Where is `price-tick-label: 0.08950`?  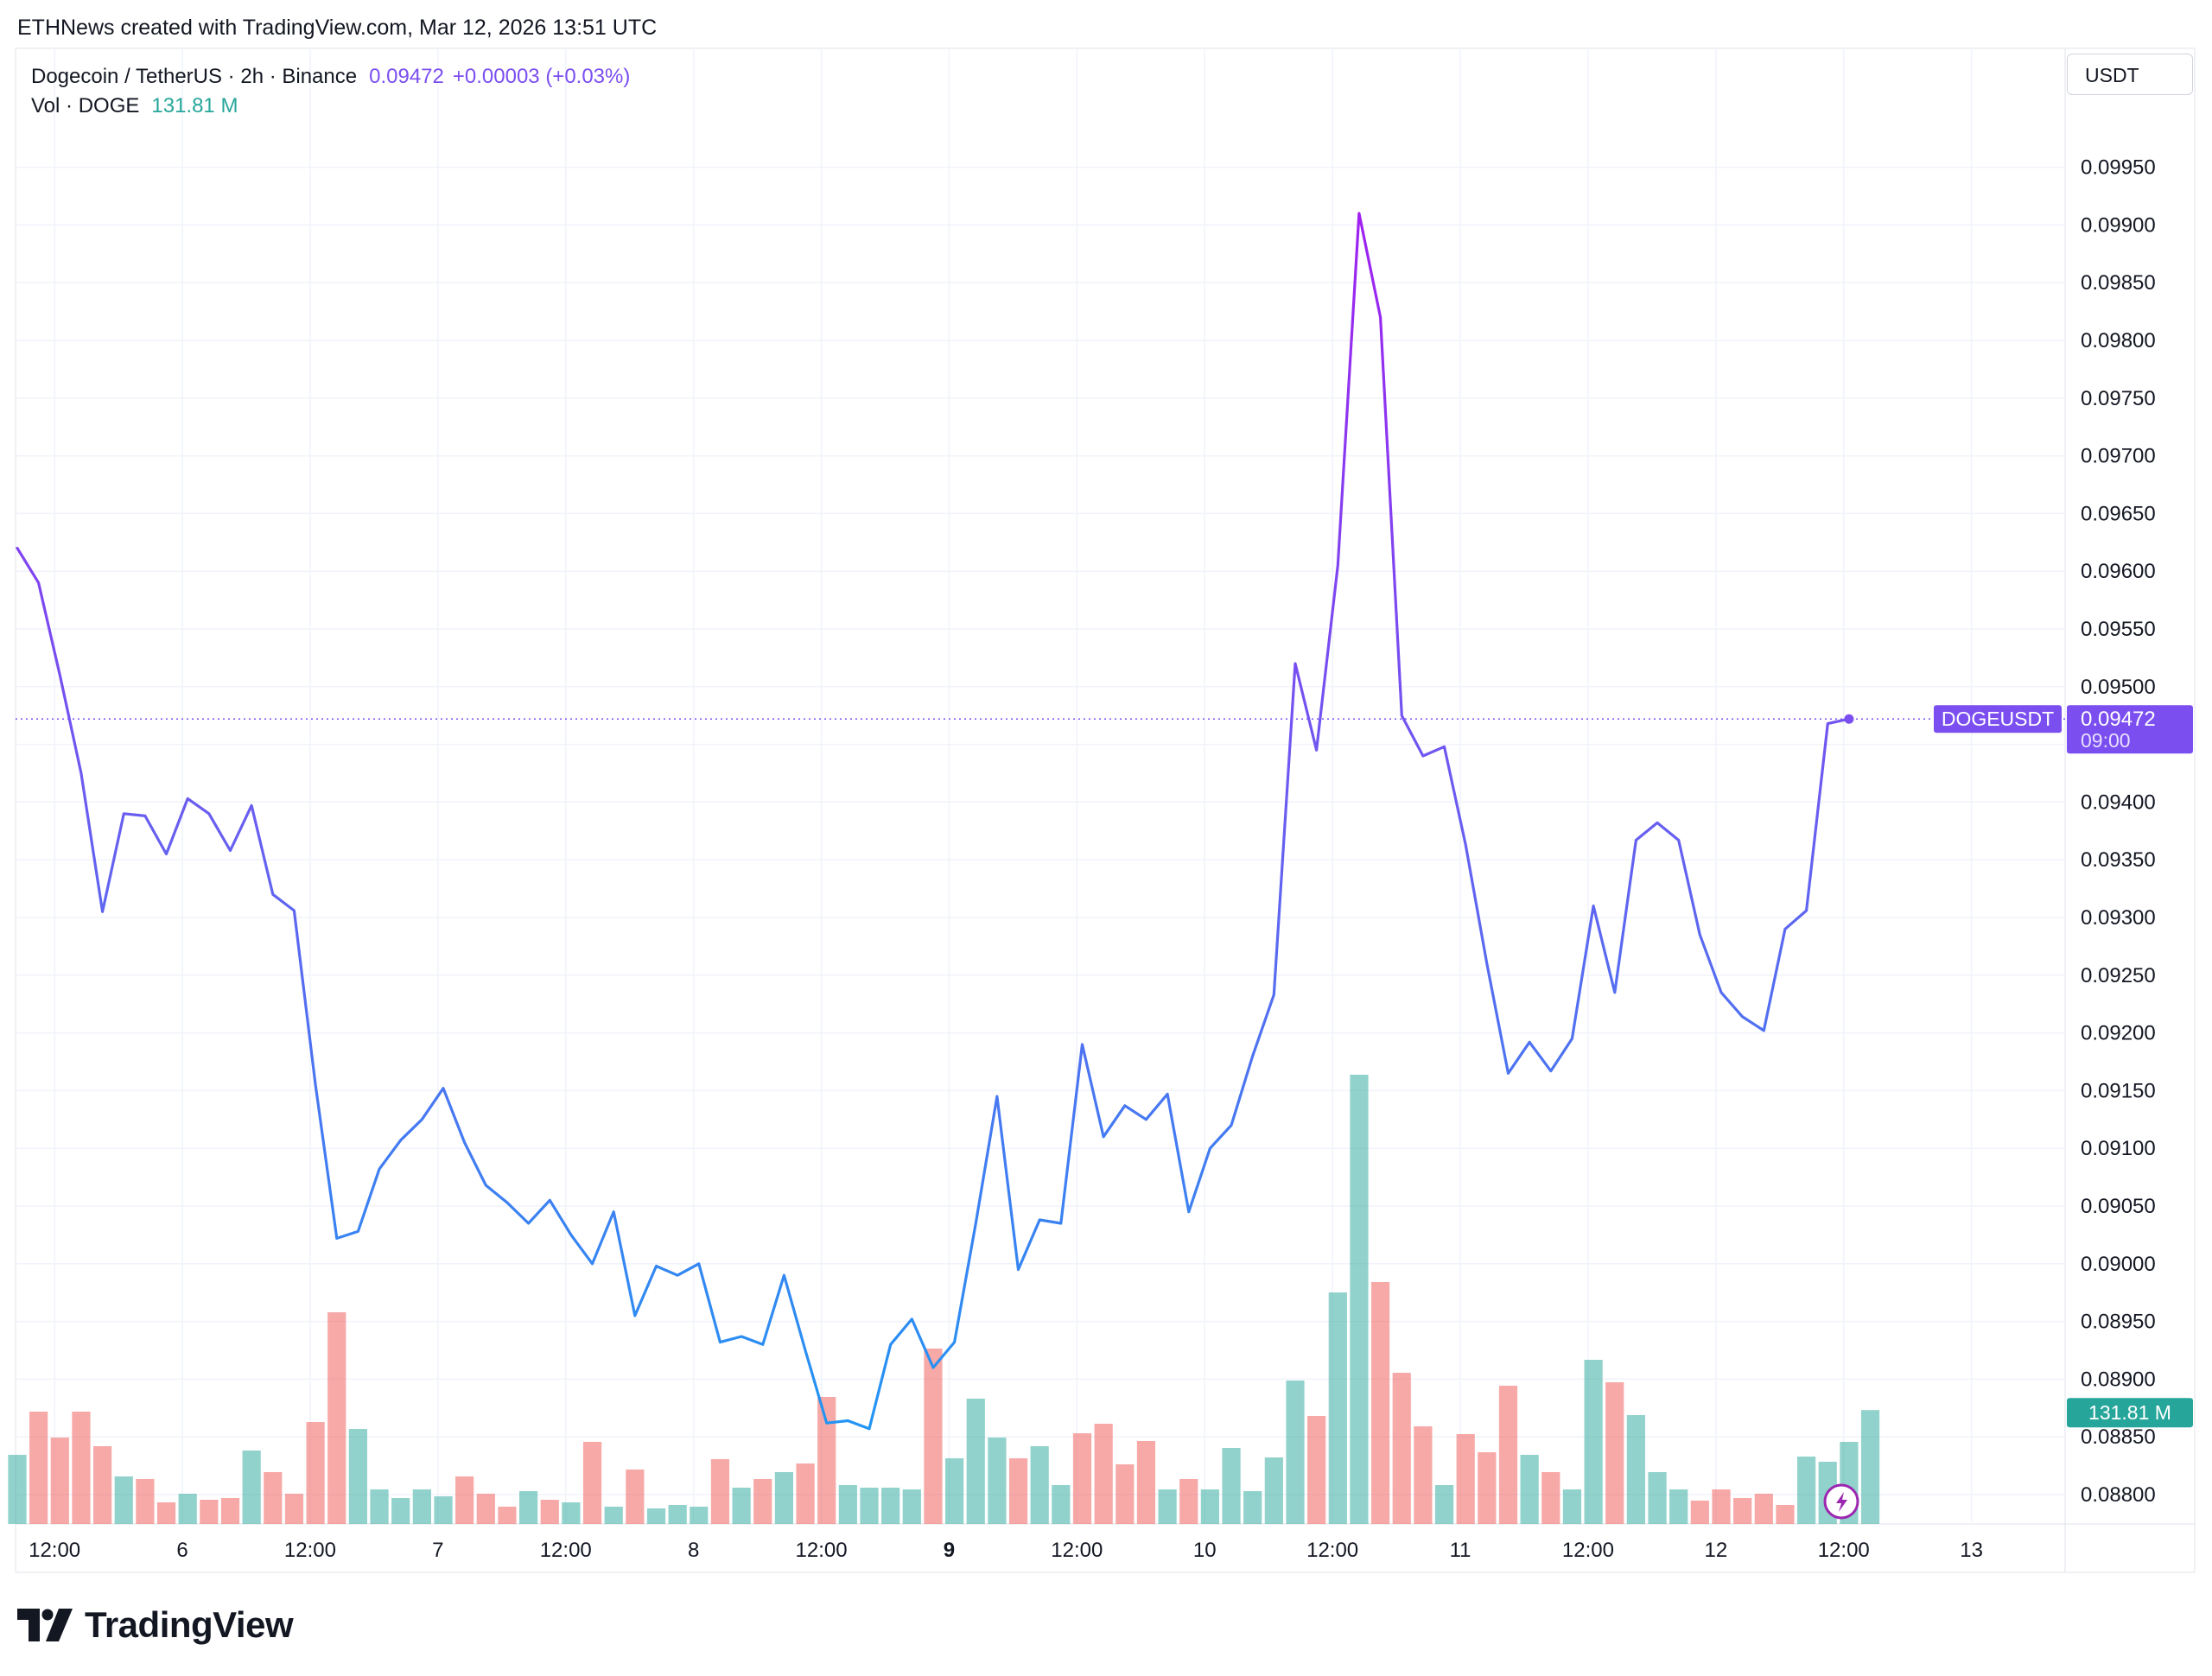
price-tick-label: 0.08950 is located at coordinates (2118, 1322).